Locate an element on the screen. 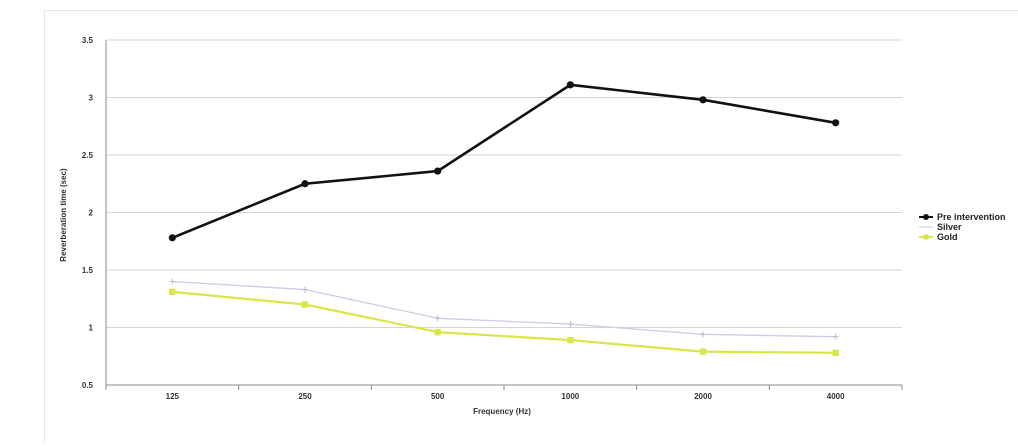  series-line-silver is located at coordinates (504, 309).